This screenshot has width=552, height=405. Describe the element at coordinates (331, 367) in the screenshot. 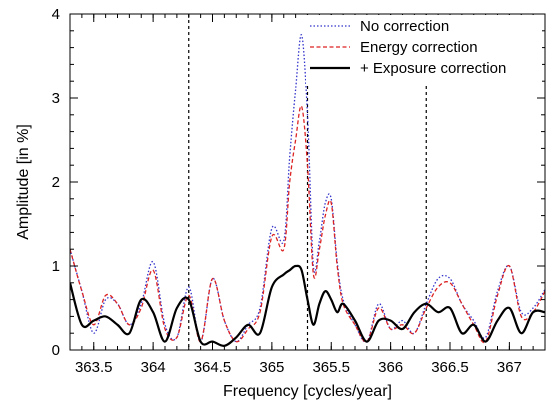

I see `x-tick-label: 365.5` at that location.